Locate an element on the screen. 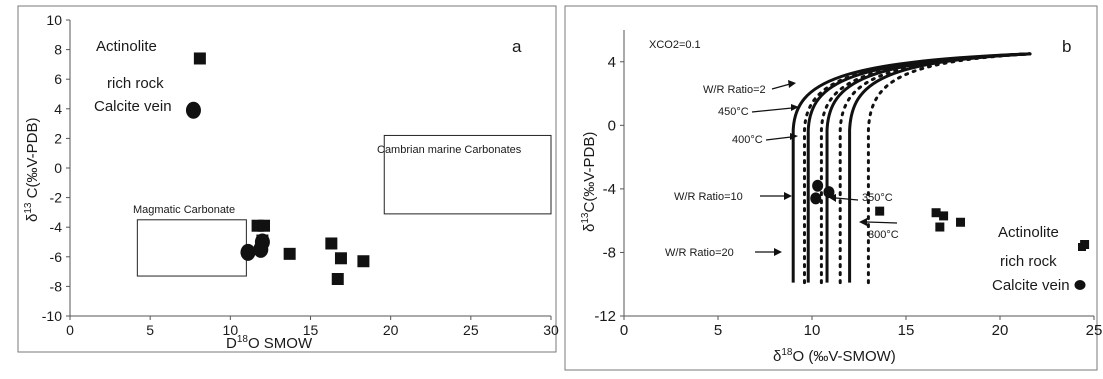 The width and height of the screenshot is (1103, 379). arrowhead-350c is located at coordinates (832, 198).